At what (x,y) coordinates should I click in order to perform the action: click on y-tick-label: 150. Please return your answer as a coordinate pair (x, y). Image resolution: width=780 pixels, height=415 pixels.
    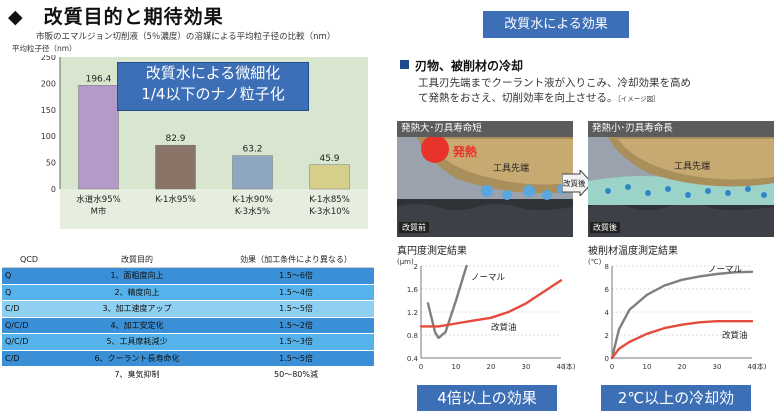
    Looking at the image, I should click on (48, 110).